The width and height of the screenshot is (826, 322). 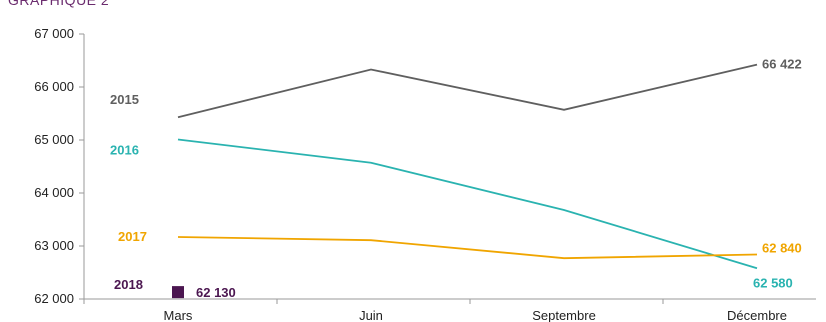 What do you see at coordinates (54, 33) in the screenshot?
I see `y-tick-label: 67 000` at bounding box center [54, 33].